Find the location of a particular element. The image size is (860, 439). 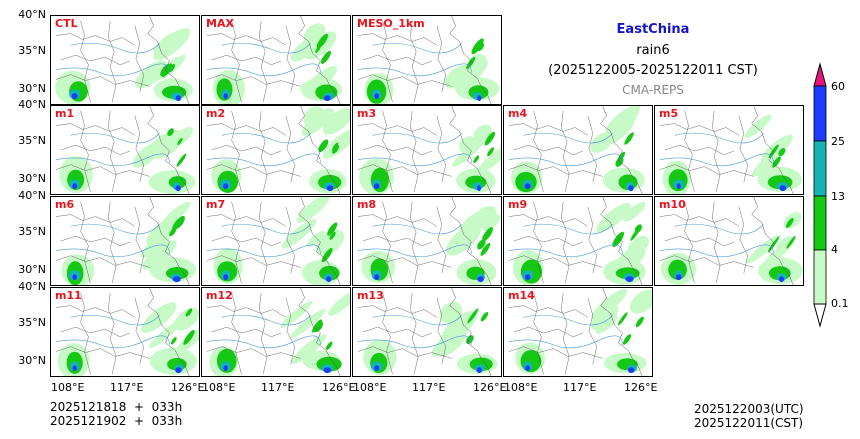

panel-label: m13 is located at coordinates (370, 295).